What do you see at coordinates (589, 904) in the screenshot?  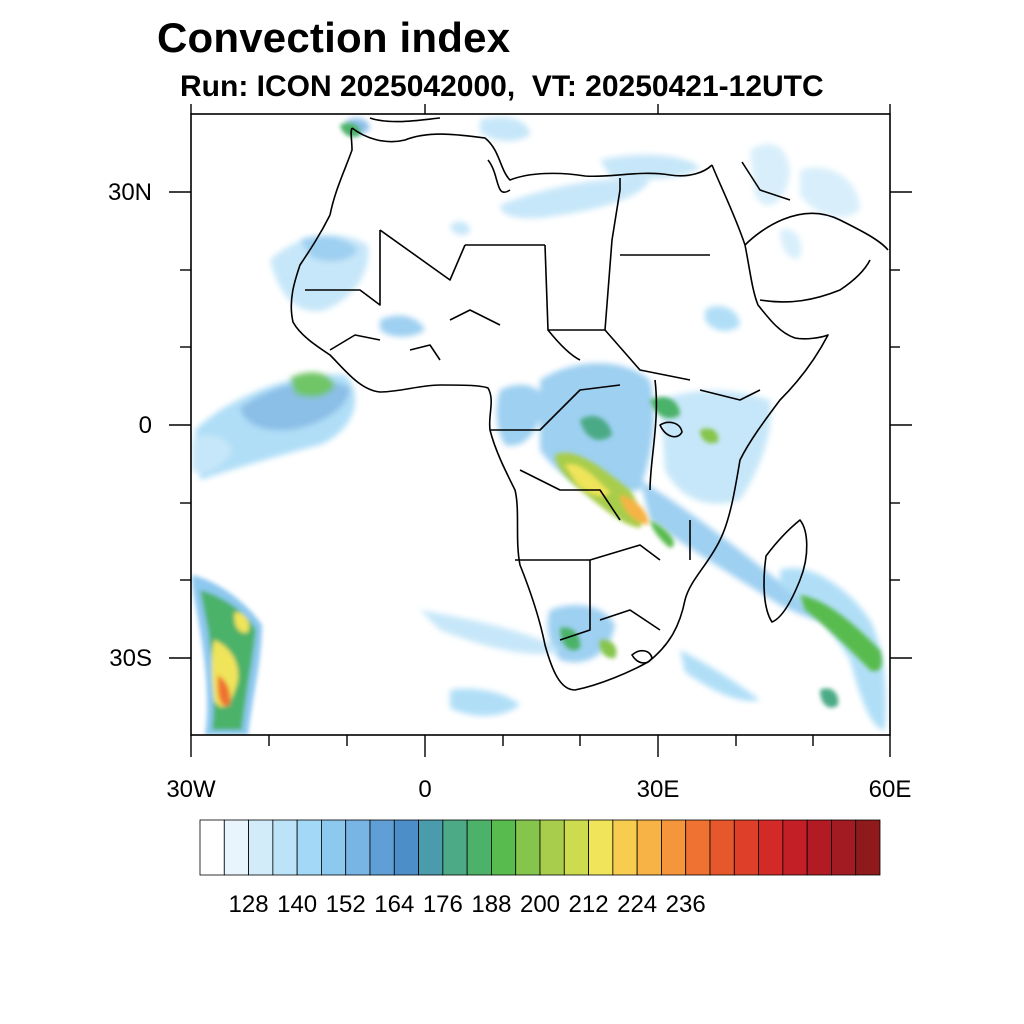 I see `colorbar-tick-label: 212` at bounding box center [589, 904].